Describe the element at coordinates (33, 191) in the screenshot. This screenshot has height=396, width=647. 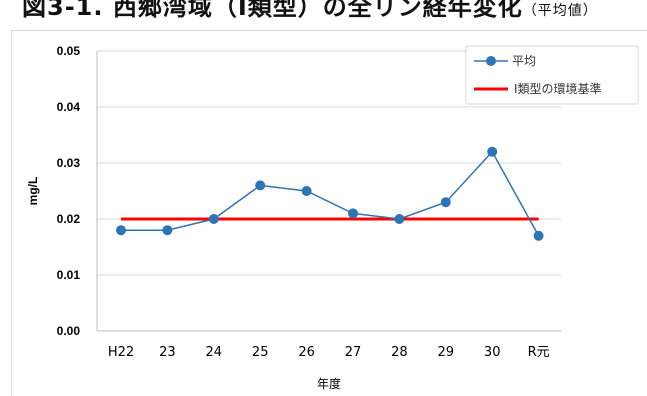
I see `y-axis-label: mg/L` at that location.